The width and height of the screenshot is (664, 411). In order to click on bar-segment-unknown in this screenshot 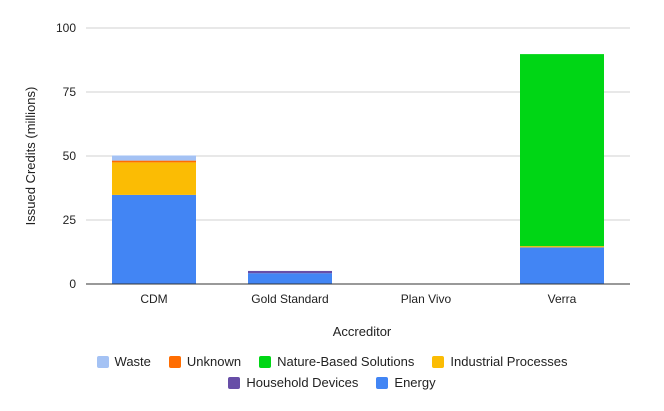, I will do `click(154, 161)`.